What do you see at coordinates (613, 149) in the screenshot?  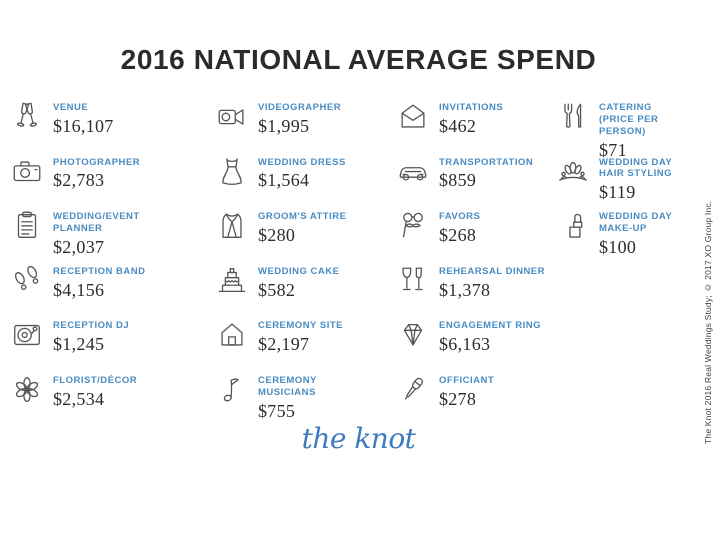 I see `spend-value: $71` at bounding box center [613, 149].